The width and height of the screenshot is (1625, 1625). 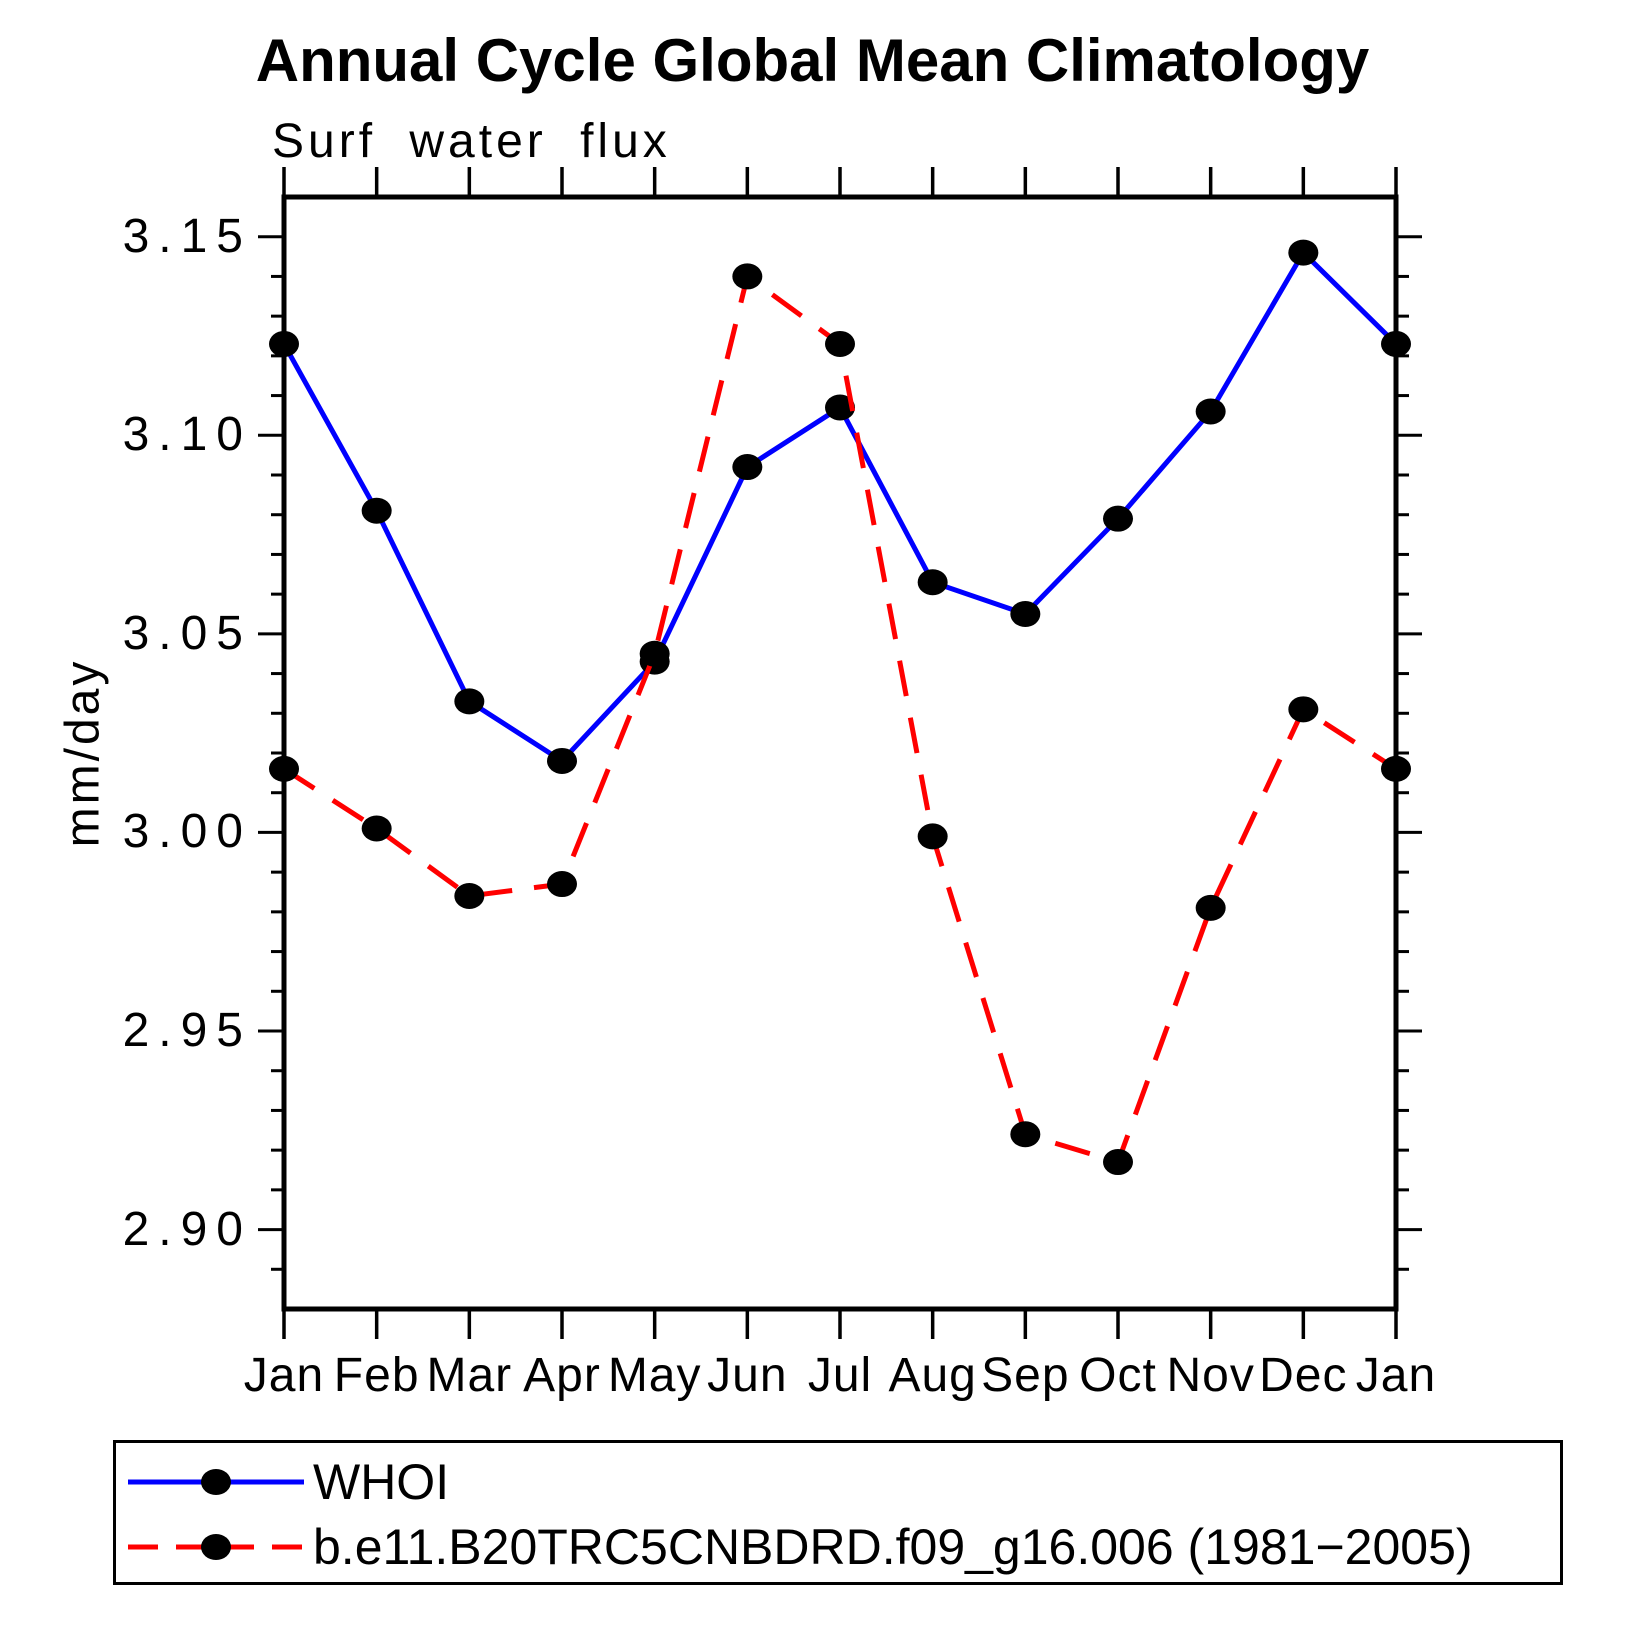 What do you see at coordinates (932, 1375) in the screenshot?
I see `x-tick-label: Aug` at bounding box center [932, 1375].